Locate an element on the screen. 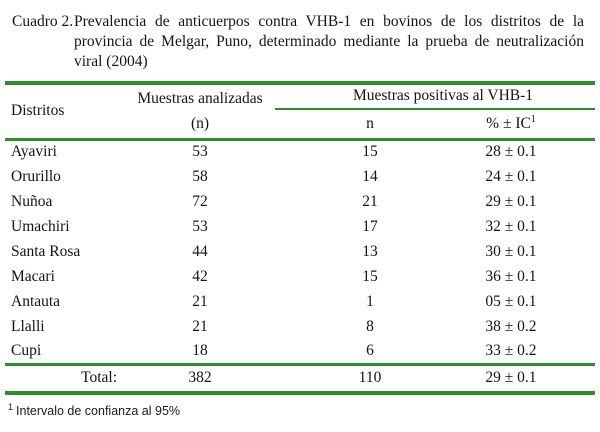 The height and width of the screenshot is (432, 600). cell-positive-pct: 36 ± 0.1 is located at coordinates (511, 276).